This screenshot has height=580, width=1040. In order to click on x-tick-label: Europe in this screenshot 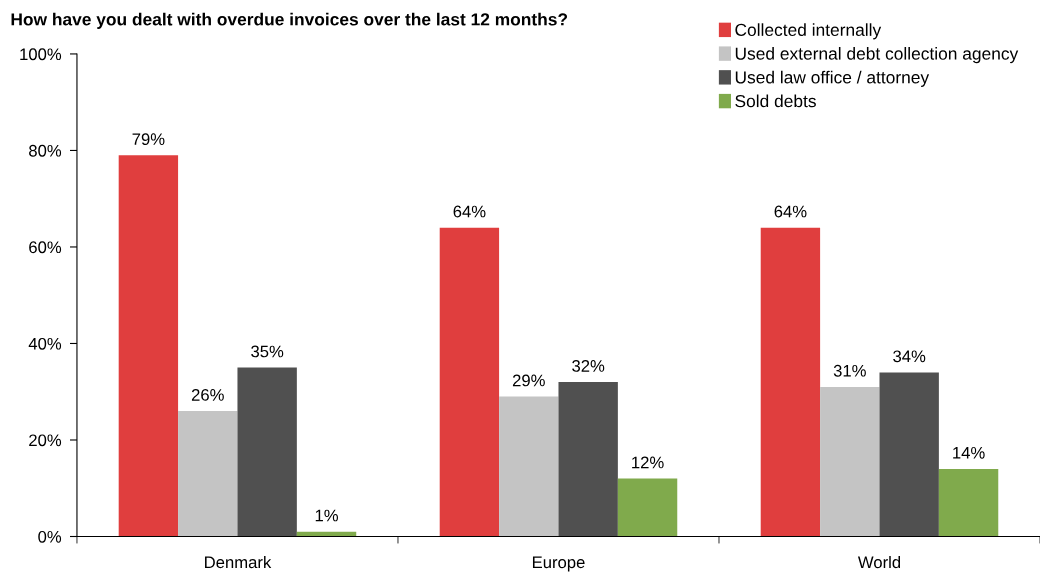, I will do `click(558, 564)`.